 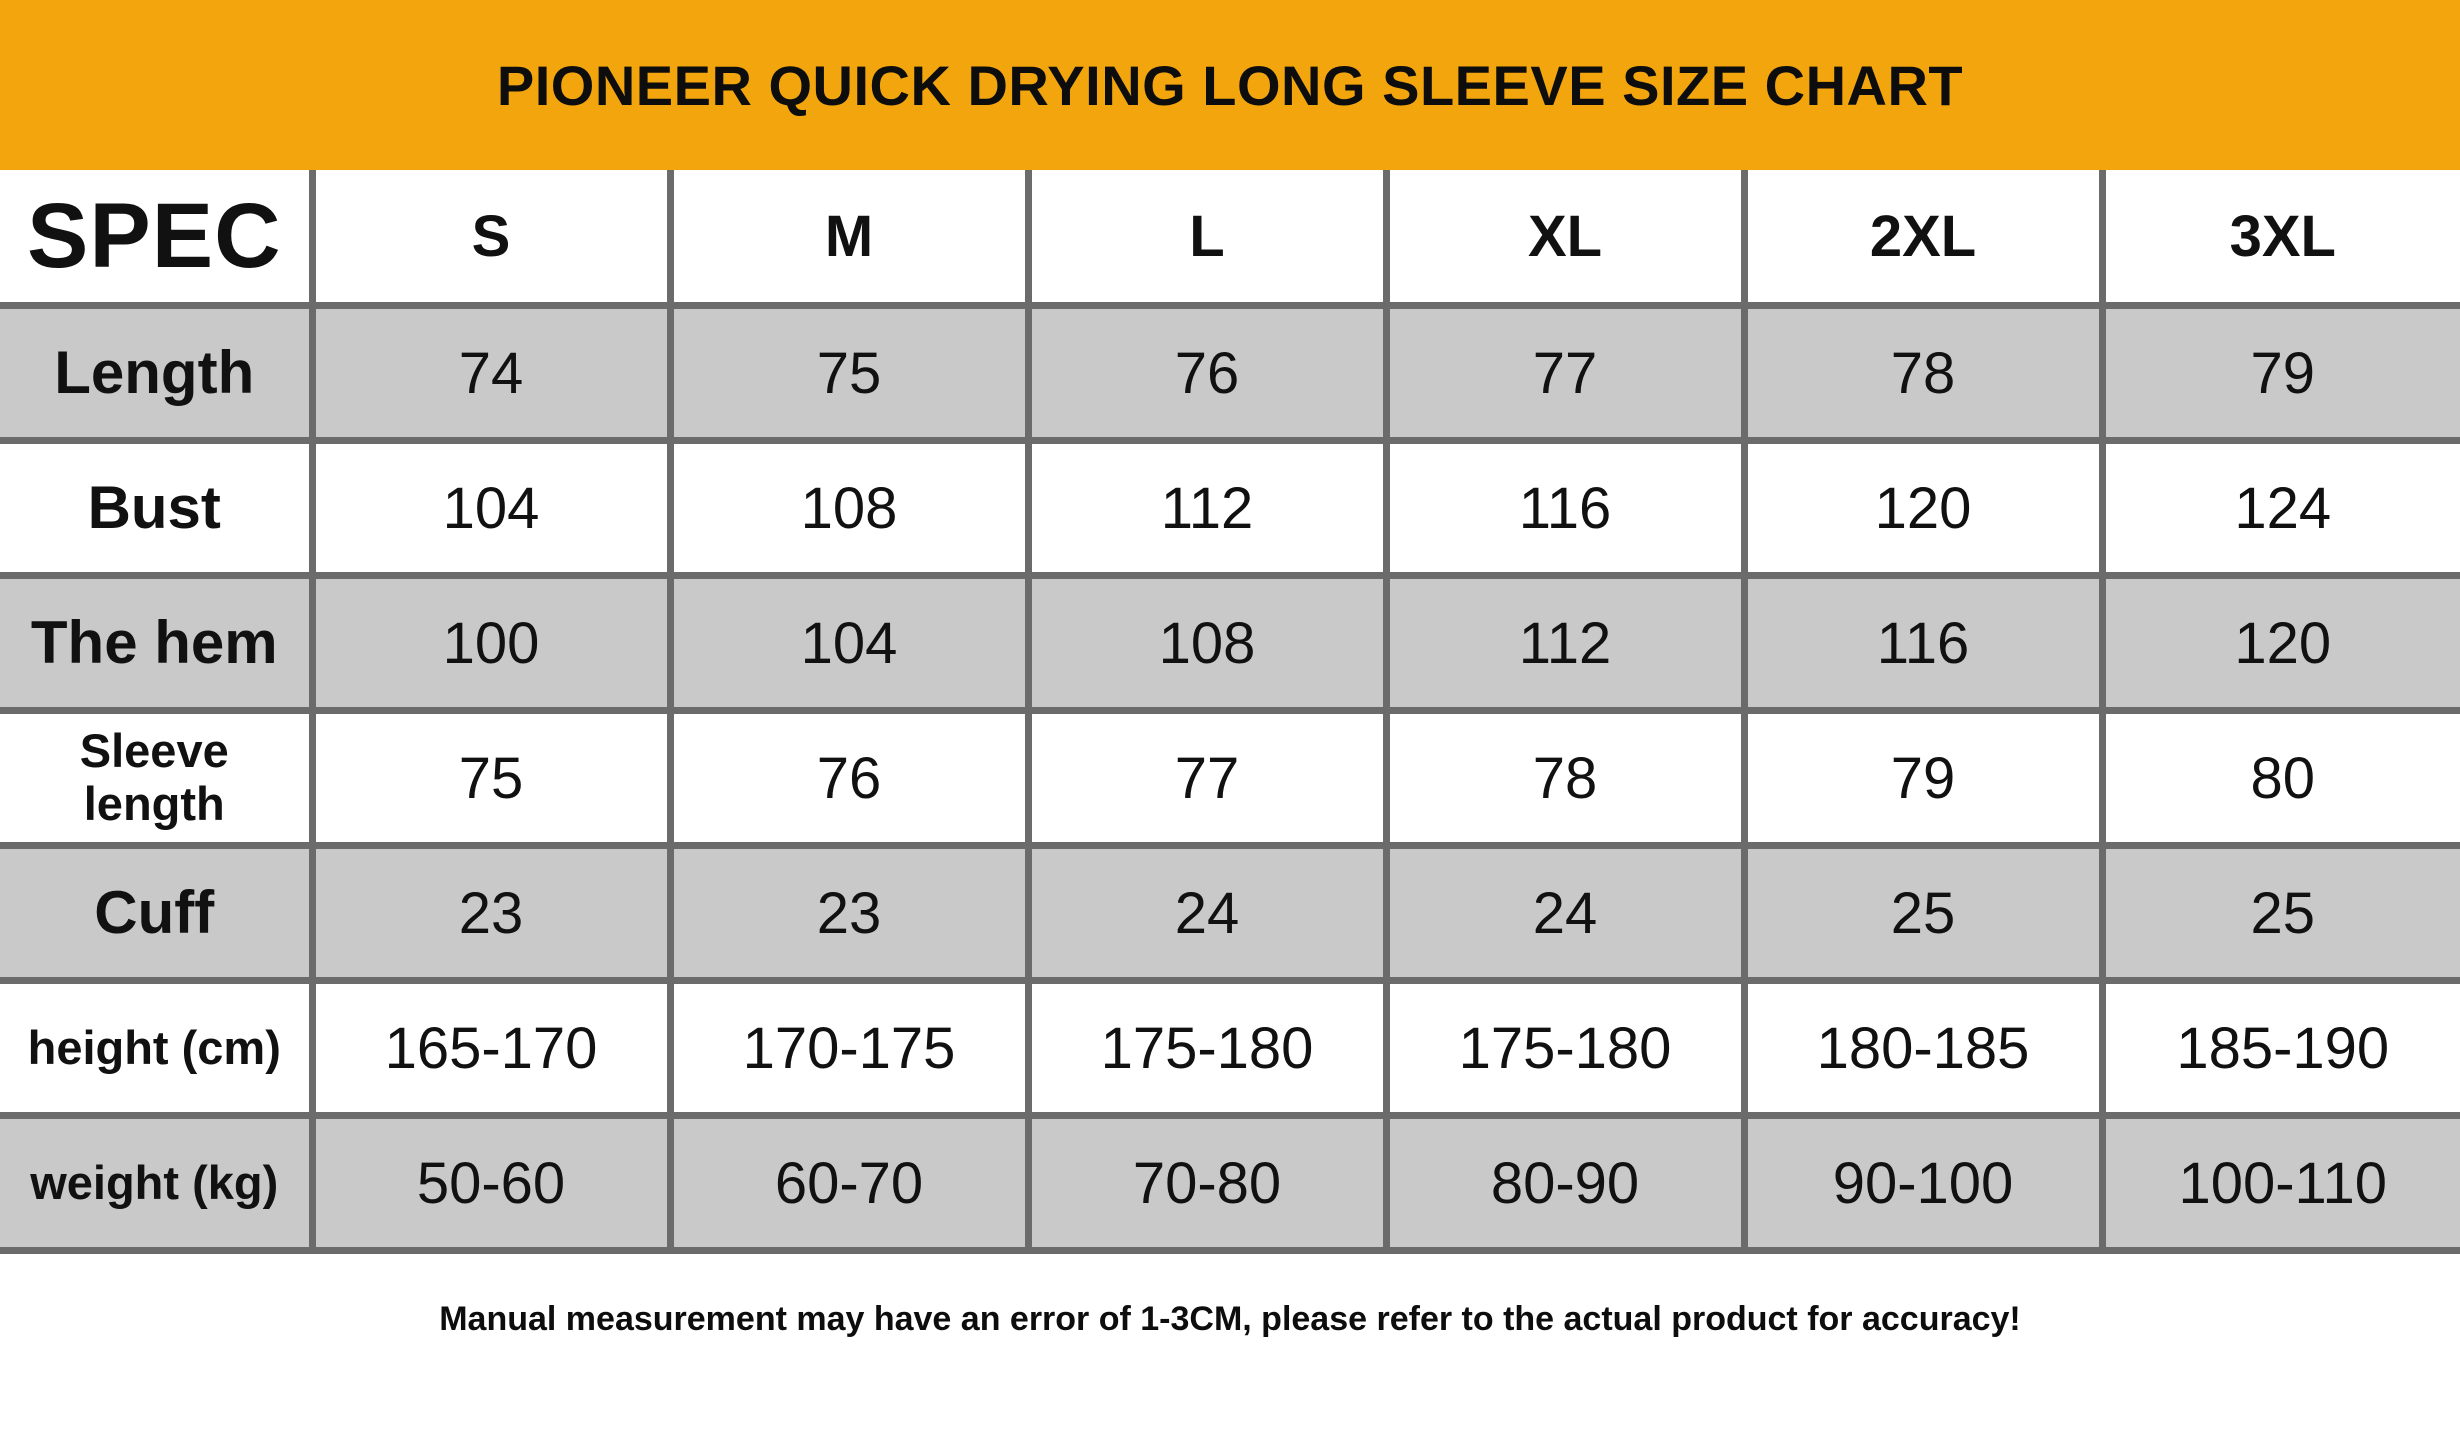 I want to click on cell-height-3xl: 185-190, so click(x=2279, y=1048).